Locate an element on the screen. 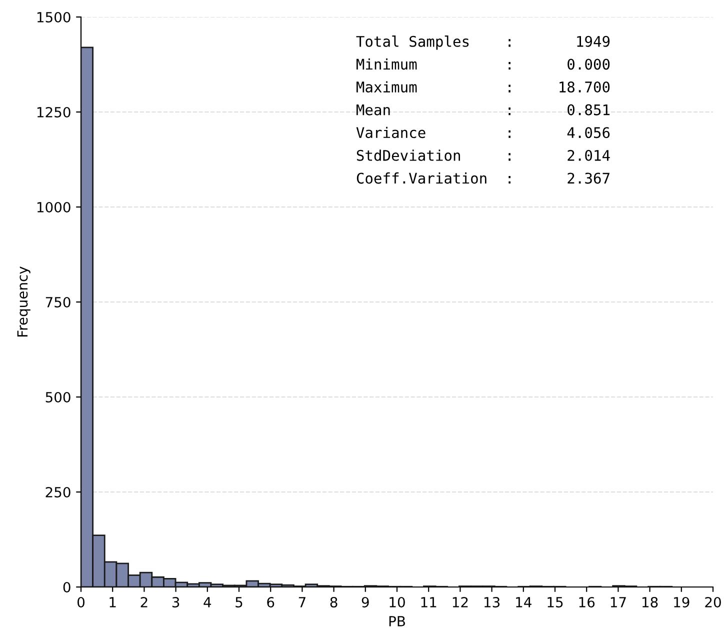  x-tick-label: 19 is located at coordinates (682, 602).